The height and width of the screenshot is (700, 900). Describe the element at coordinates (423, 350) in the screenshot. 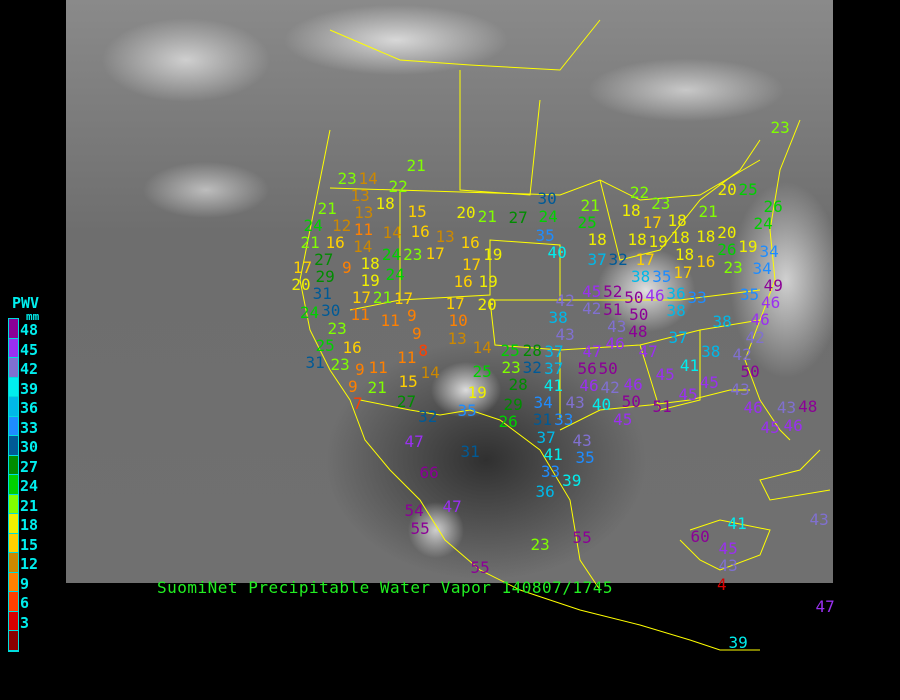

I see `station-pwv-value: 8` at that location.